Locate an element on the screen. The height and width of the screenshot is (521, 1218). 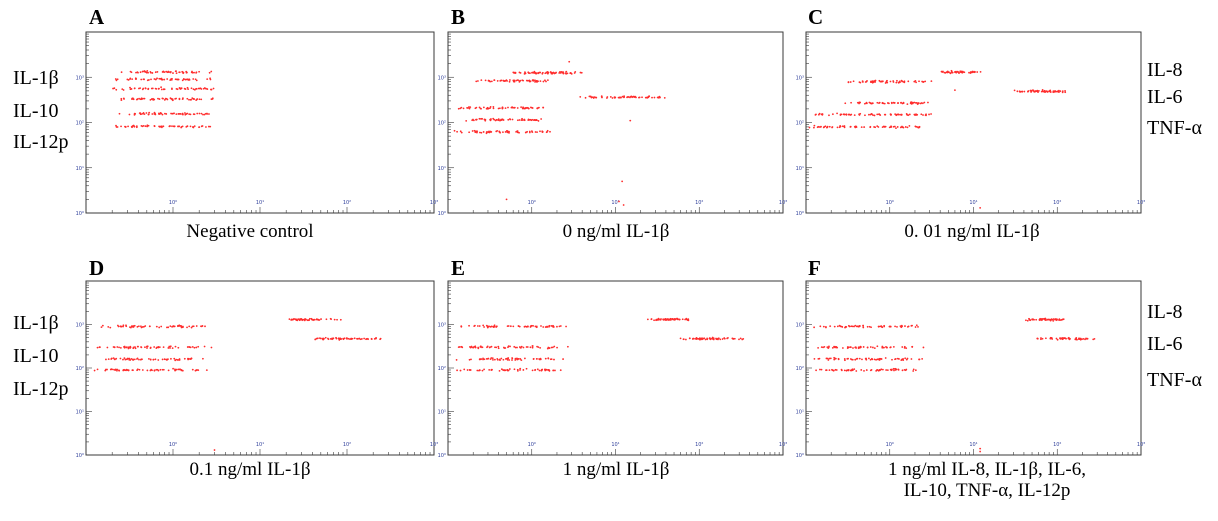
plot-frame is located at coordinates (260, 368).